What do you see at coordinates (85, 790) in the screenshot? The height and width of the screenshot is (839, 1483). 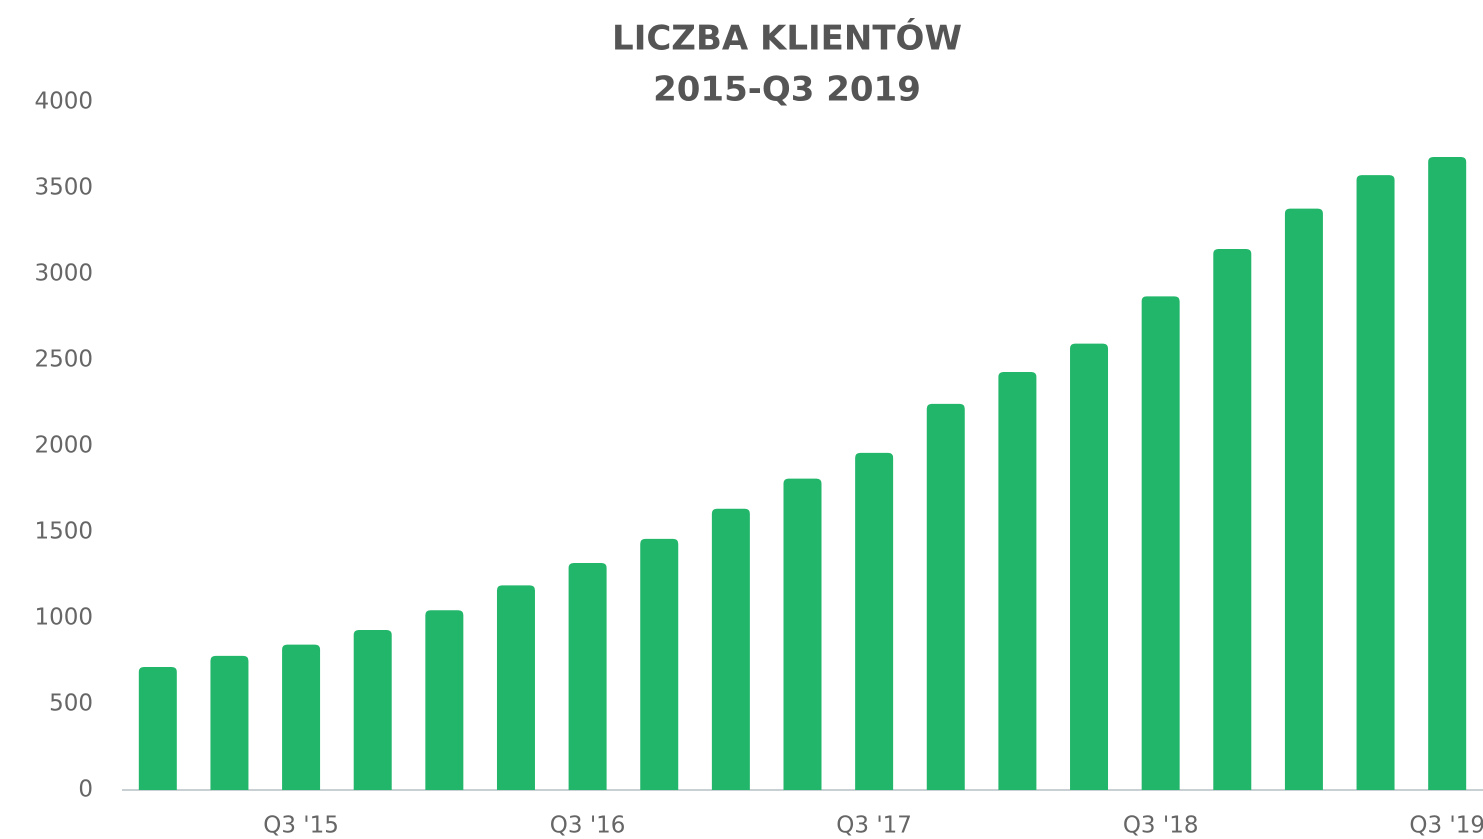 I see `y-tick-label: 0` at bounding box center [85, 790].